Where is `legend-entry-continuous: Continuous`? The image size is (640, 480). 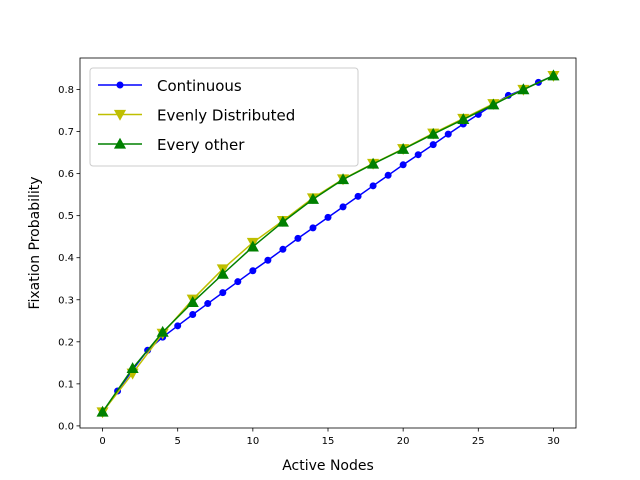
legend-entry-continuous: Continuous is located at coordinates (170, 86).